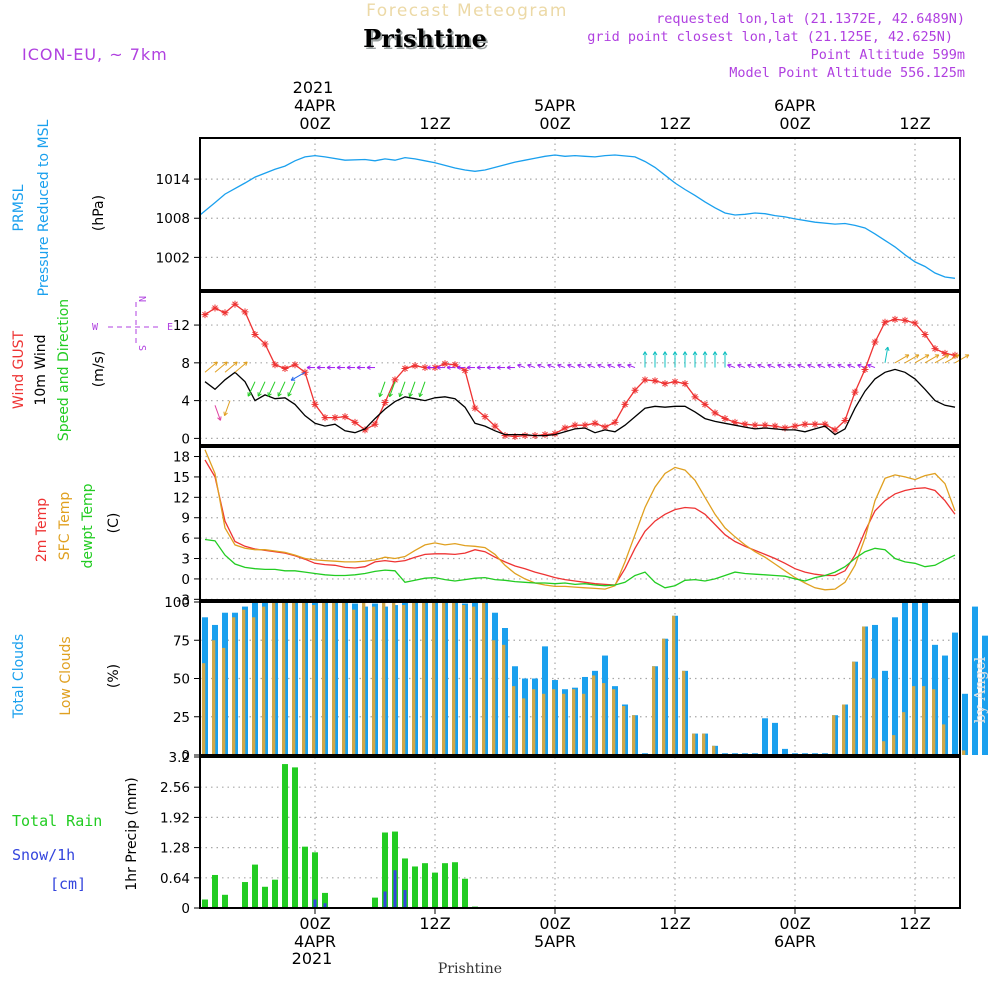 The width and height of the screenshot is (1000, 1000). Describe the element at coordinates (132, 323) in the screenshot. I see `compass-rose: N S W E` at that location.